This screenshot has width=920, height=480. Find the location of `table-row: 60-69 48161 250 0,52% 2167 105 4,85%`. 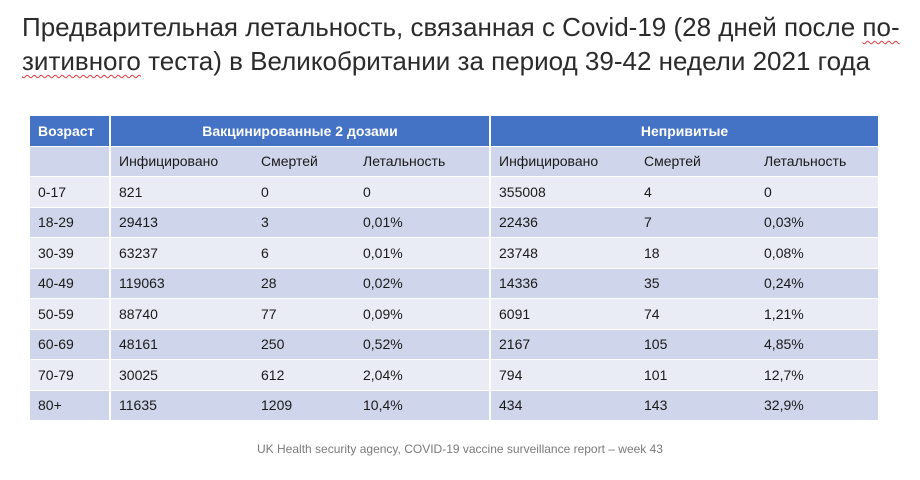

table-row: 60-69 48161 250 0,52% 2167 105 4,85% is located at coordinates (454, 344).